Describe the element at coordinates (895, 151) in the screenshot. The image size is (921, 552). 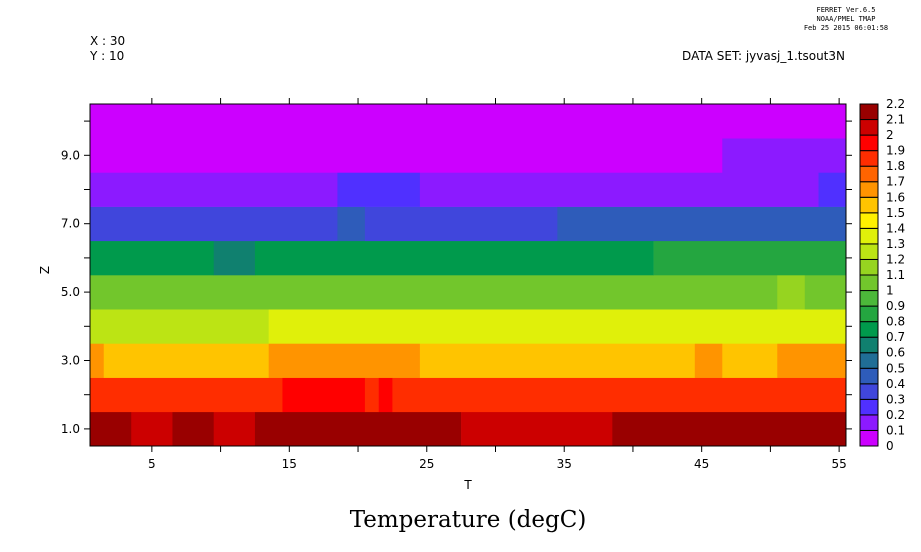
I see `colorbar-label: 1.9` at that location.